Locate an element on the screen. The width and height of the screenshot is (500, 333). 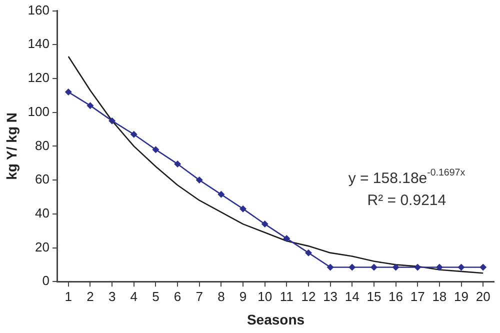
x-tick-label: 1 is located at coordinates (68, 296).